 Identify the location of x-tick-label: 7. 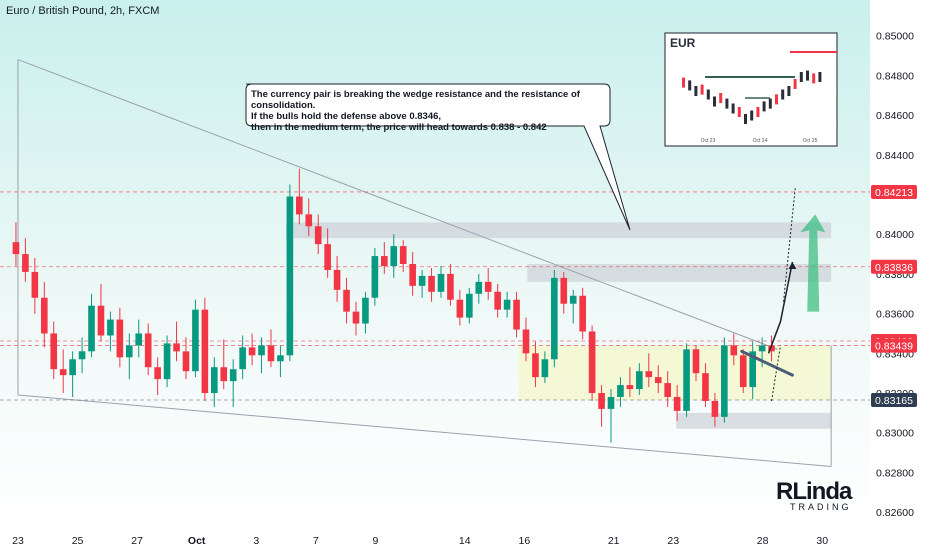
(316, 541).